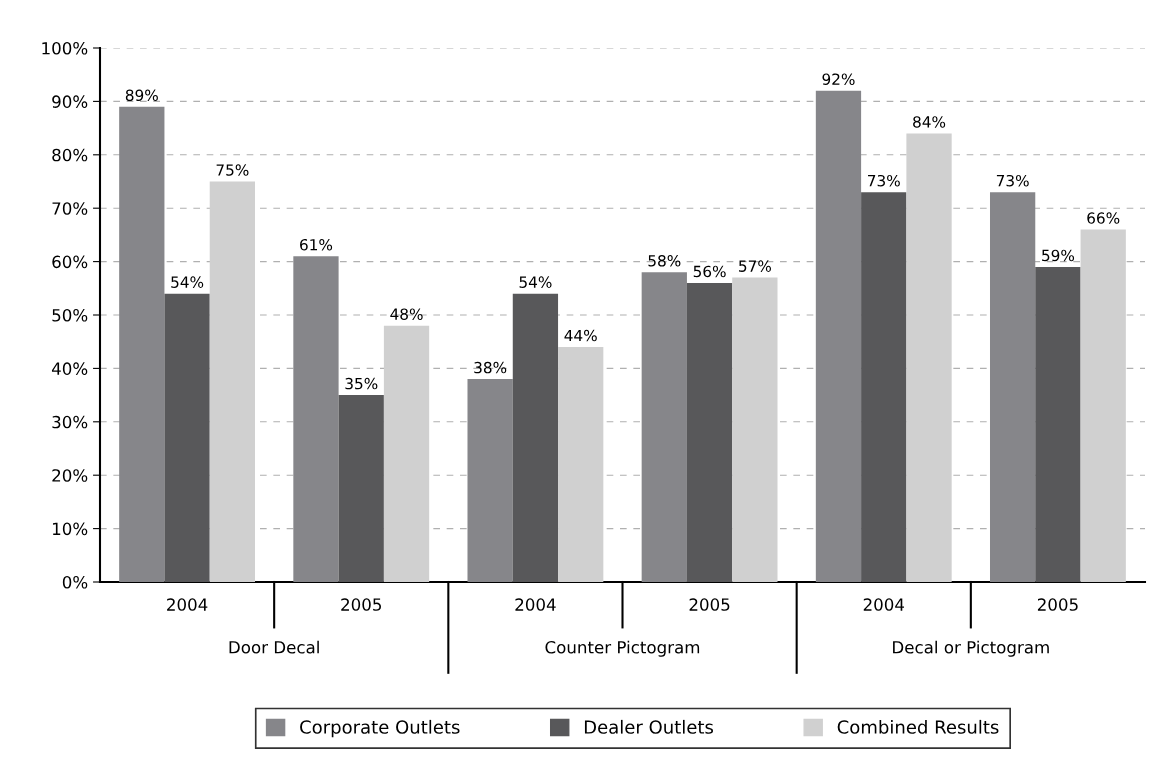 The width and height of the screenshot is (1173, 774). Describe the element at coordinates (755, 266) in the screenshot. I see `data-label: 57%` at that location.